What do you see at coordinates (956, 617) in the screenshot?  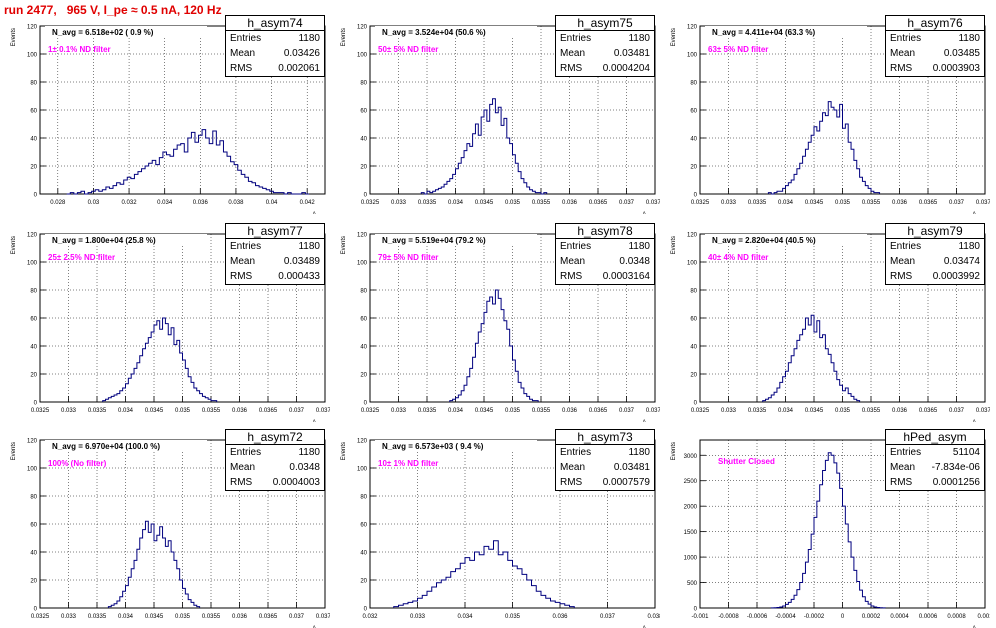 I see `x-tick-label: 0.0008` at bounding box center [956, 617].